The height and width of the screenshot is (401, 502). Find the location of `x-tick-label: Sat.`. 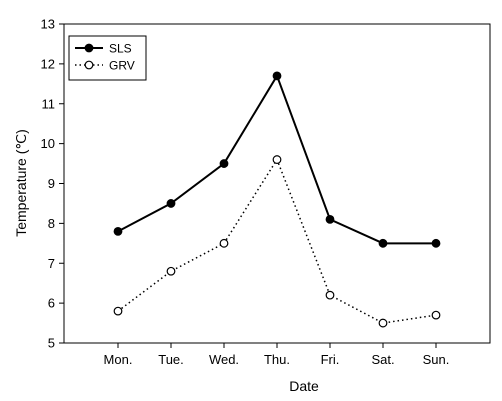

x-tick-label: Sat. is located at coordinates (382, 359).